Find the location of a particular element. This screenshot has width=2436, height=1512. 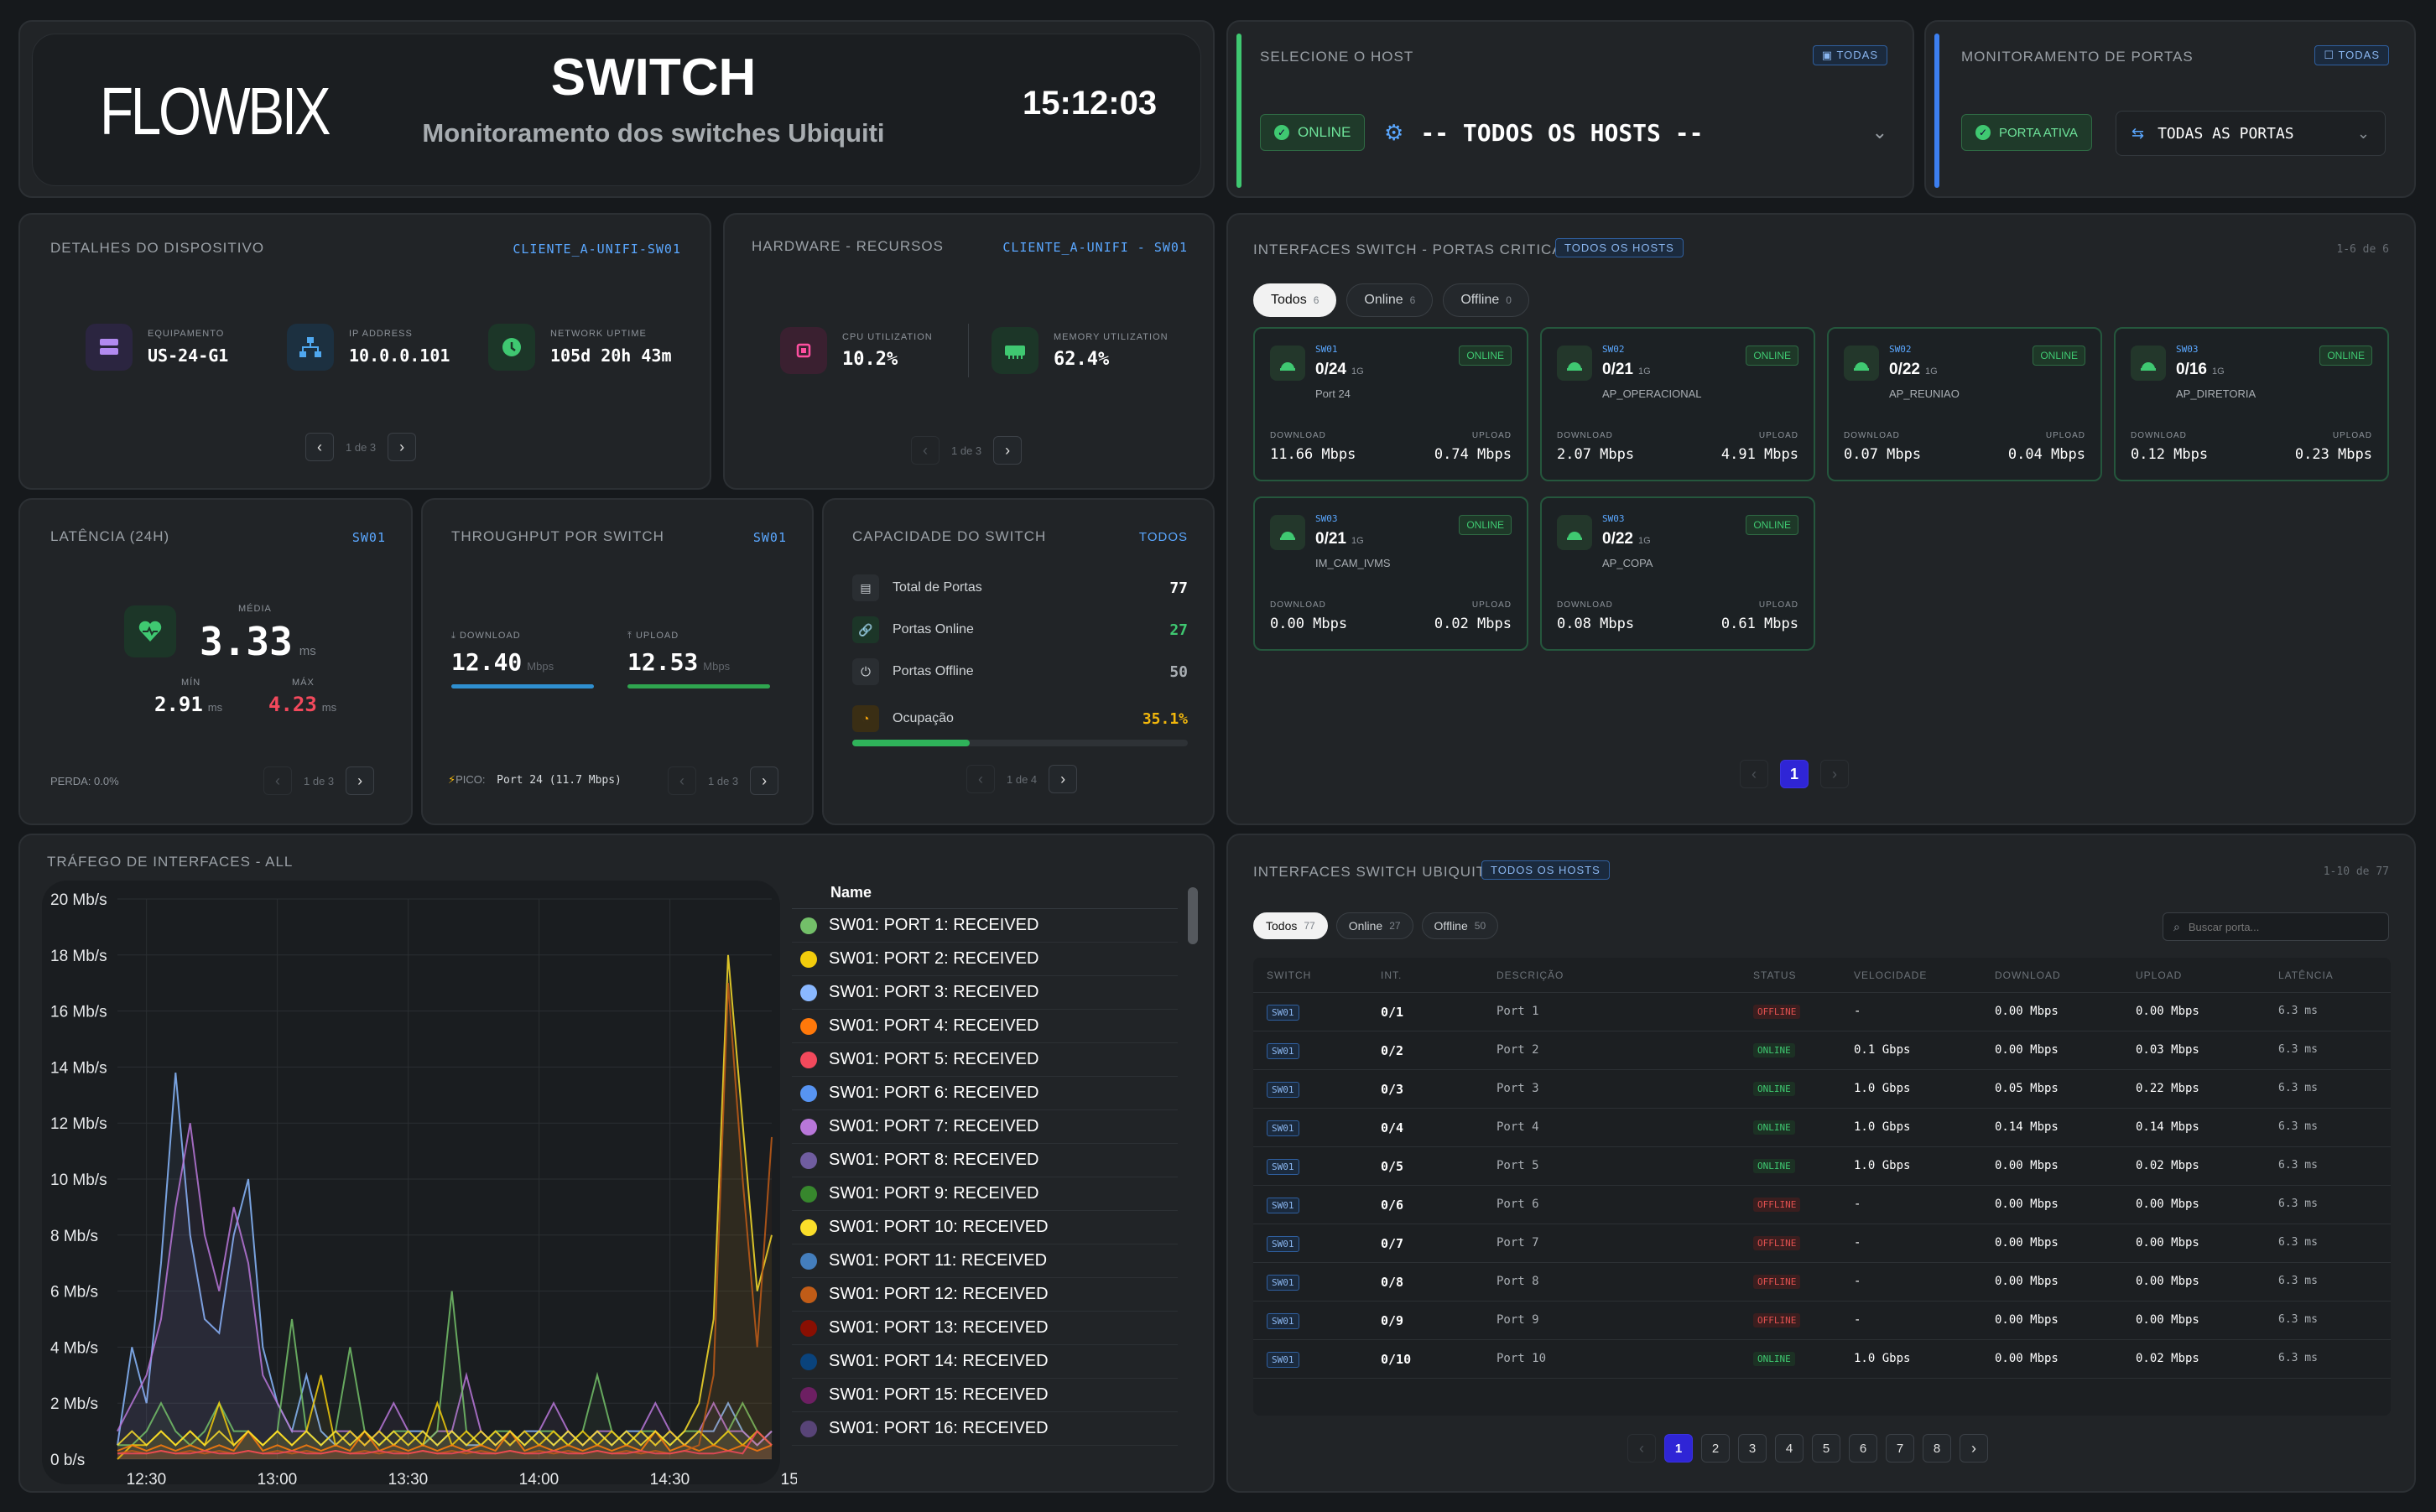

series-area is located at coordinates (445, 1291).